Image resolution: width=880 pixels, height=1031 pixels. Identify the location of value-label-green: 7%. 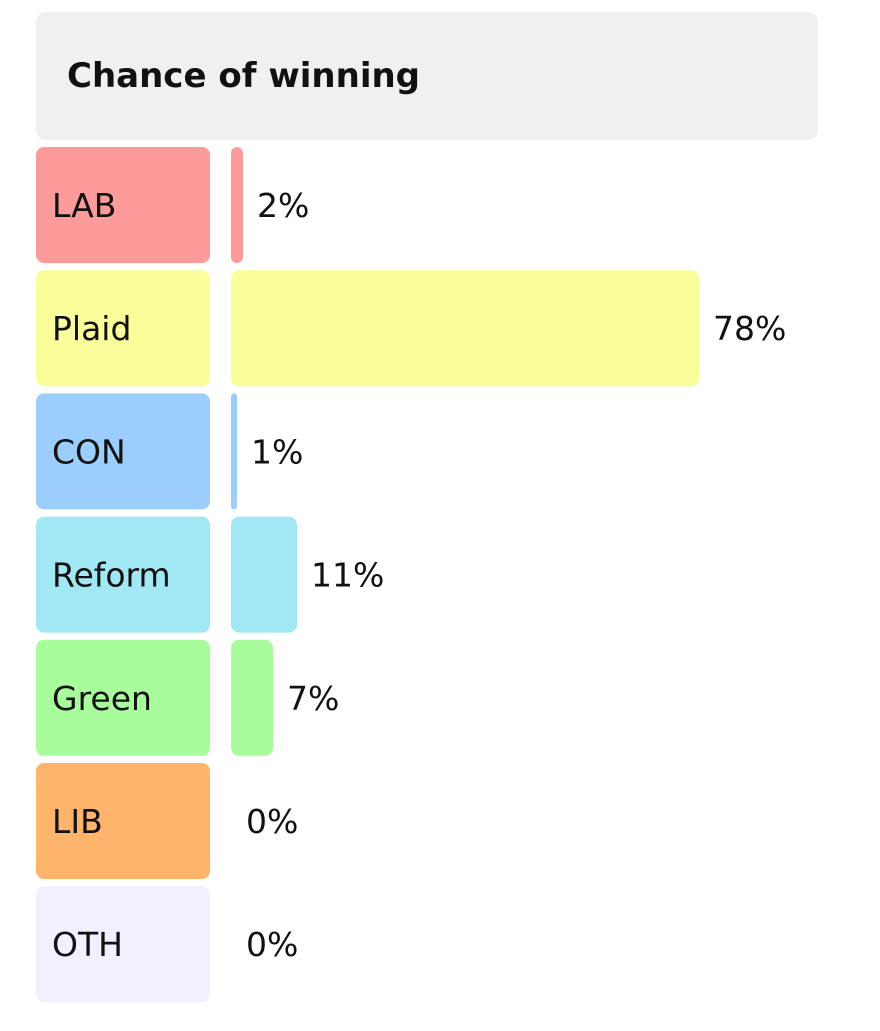
(313, 698).